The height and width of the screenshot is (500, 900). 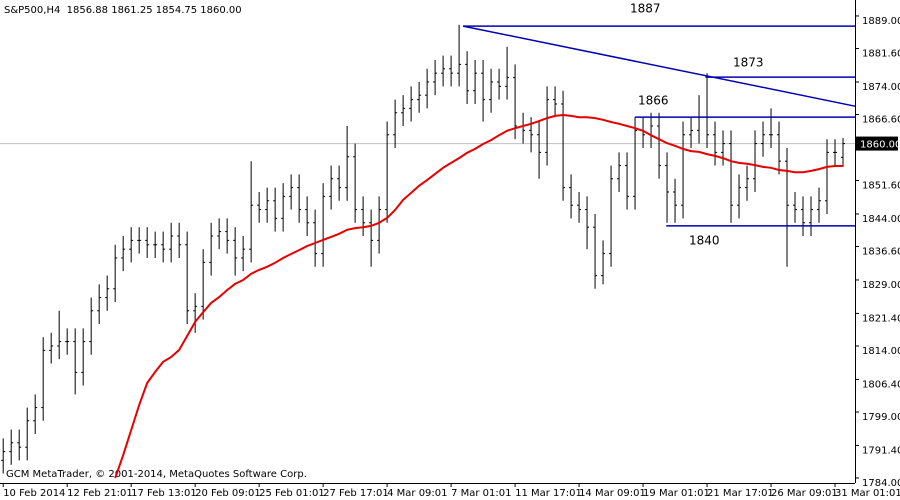 I want to click on y-tick-label: 1889.00, so click(x=881, y=21).